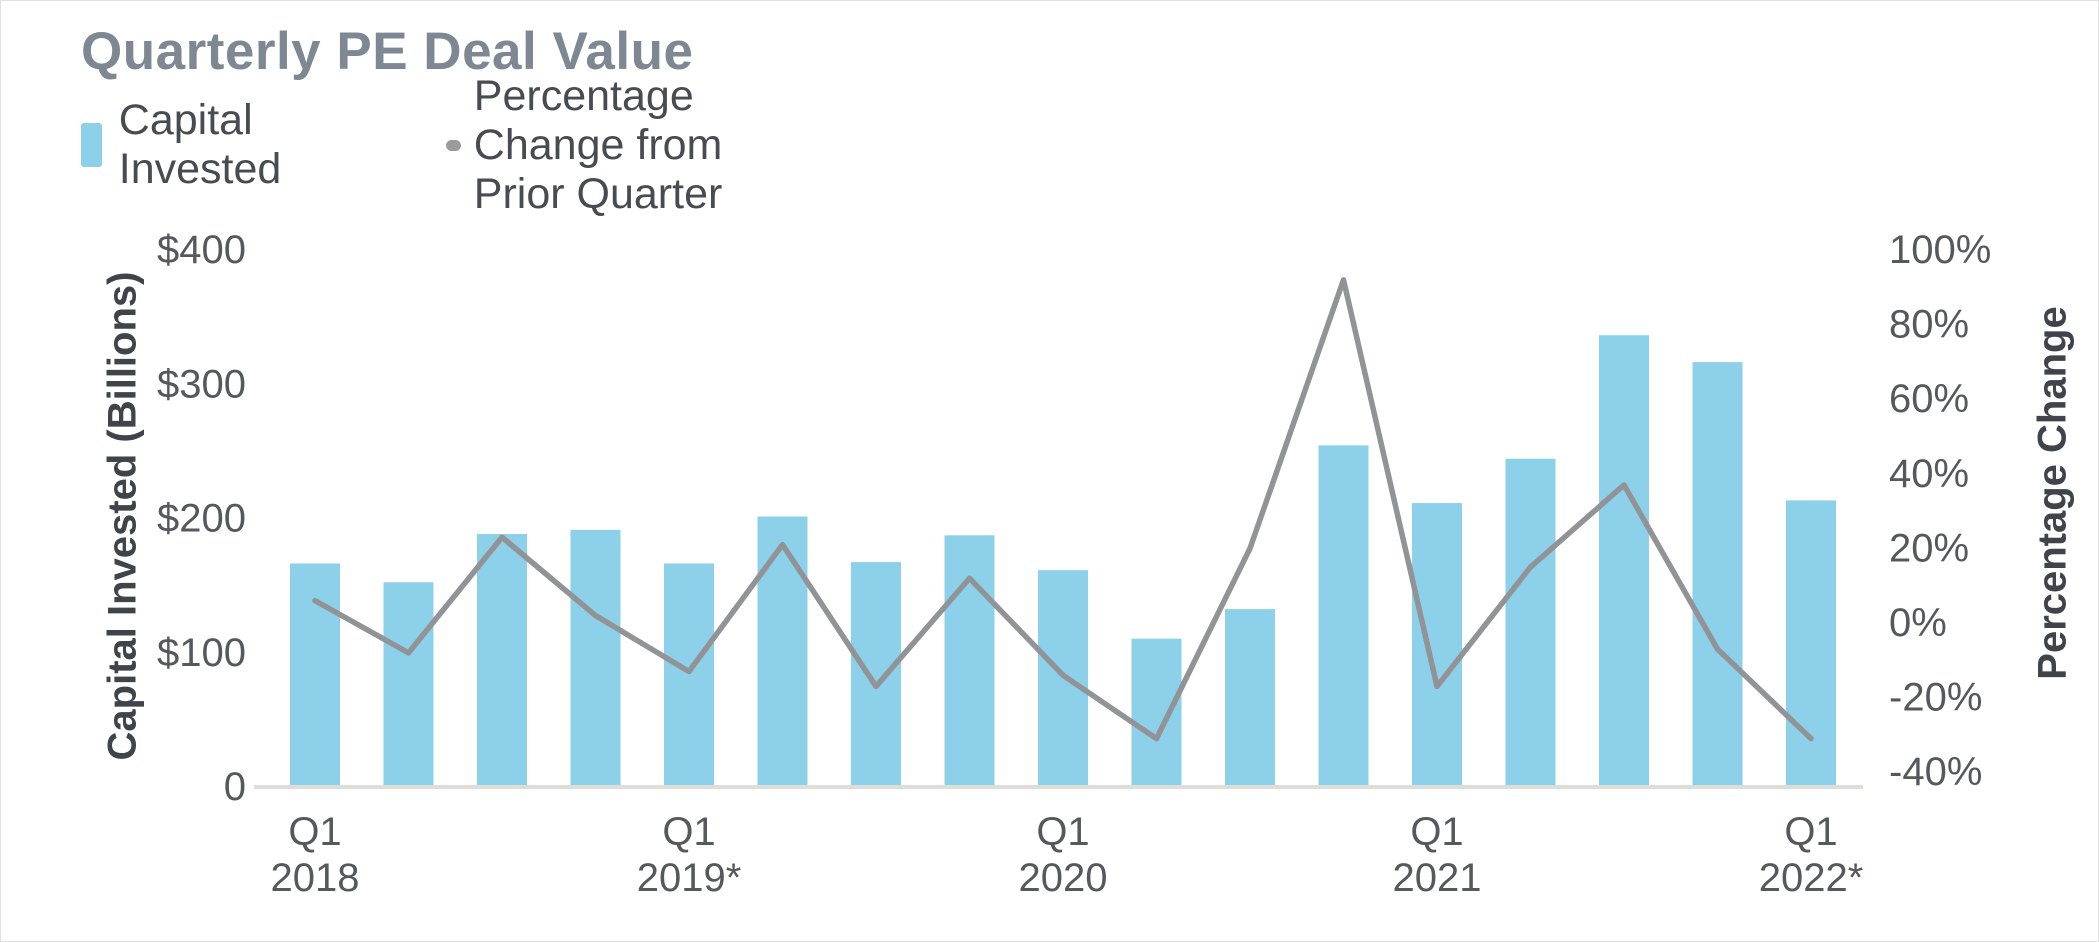  I want to click on legend-bar-swatch-icon, so click(91, 145).